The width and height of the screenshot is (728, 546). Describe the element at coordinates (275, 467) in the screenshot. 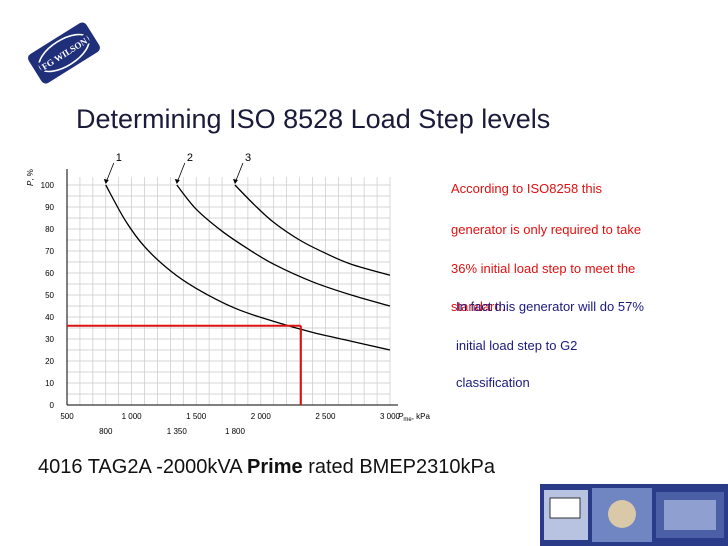

I see `footer-bold: Prime` at that location.